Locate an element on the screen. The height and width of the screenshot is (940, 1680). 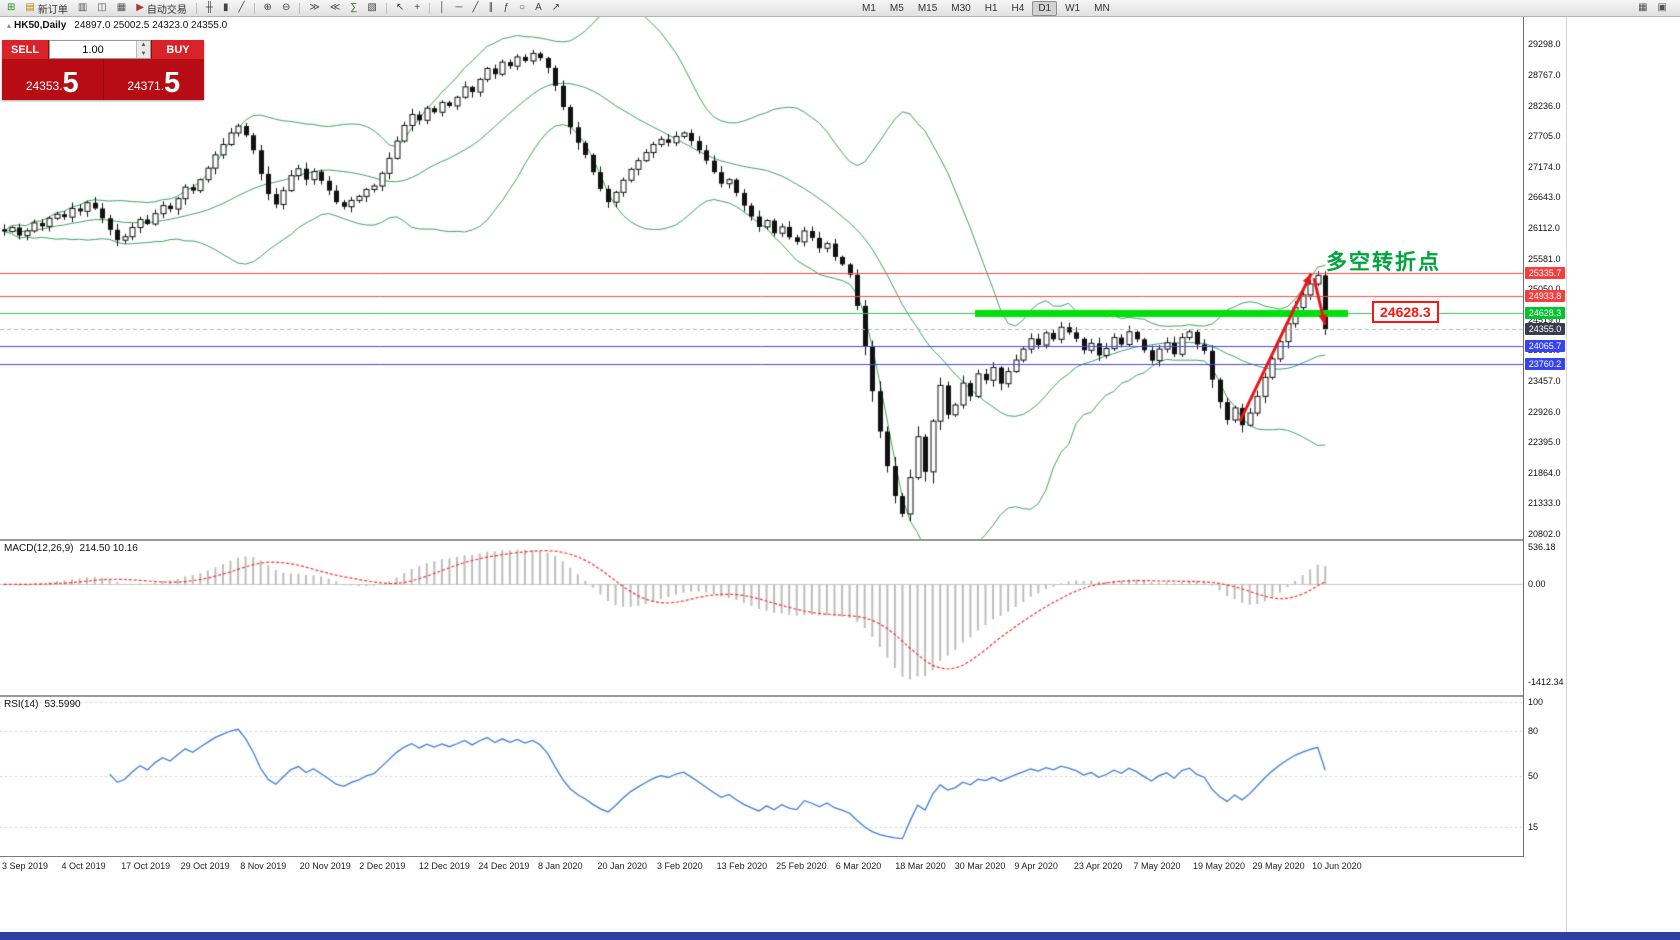
macd-indicator-title: MACD(12,26,9) 214.50 10.16 is located at coordinates (71, 548).